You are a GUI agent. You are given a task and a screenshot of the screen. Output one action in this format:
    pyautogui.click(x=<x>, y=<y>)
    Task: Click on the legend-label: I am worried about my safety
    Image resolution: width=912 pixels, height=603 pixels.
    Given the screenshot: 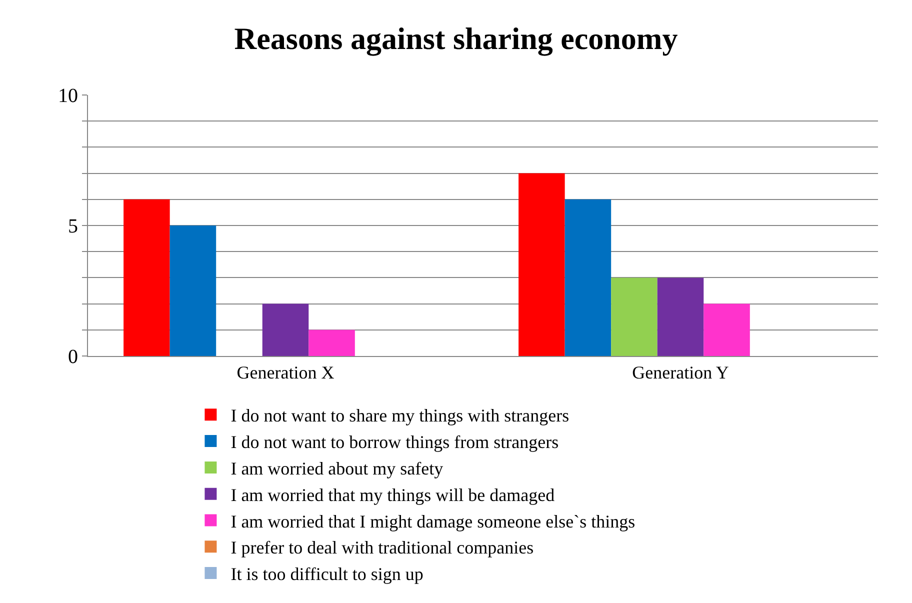 What is the action you would take?
    pyautogui.click(x=337, y=468)
    